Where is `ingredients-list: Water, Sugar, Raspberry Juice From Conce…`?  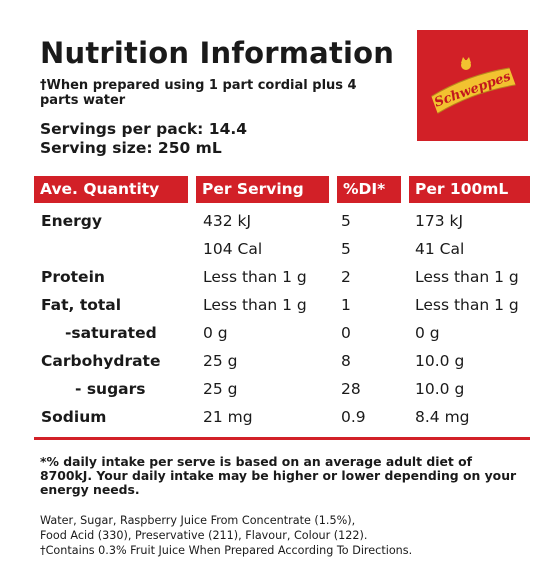 ingredients-list: Water, Sugar, Raspberry Juice From Conce… is located at coordinates (284, 535).